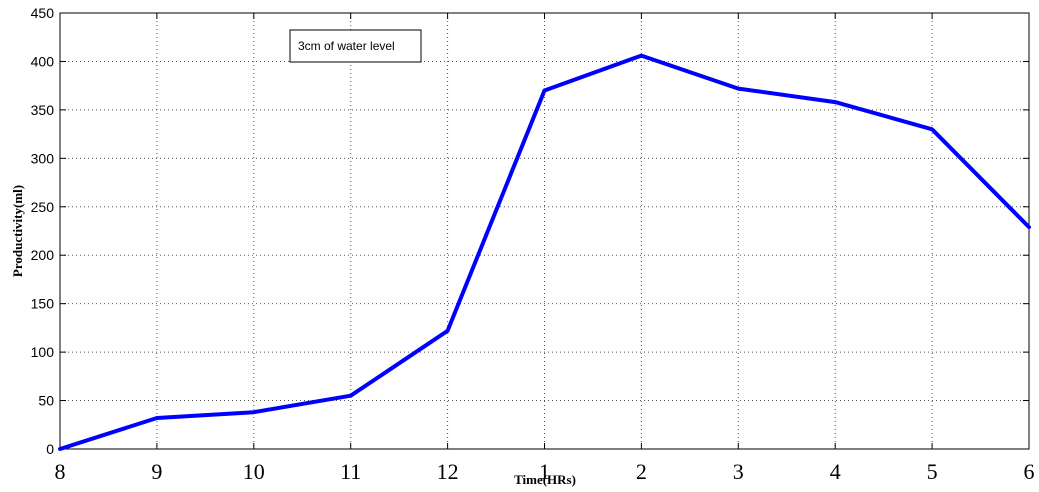 Image resolution: width=1039 pixels, height=492 pixels. I want to click on x-tick-label: 5, so click(932, 471).